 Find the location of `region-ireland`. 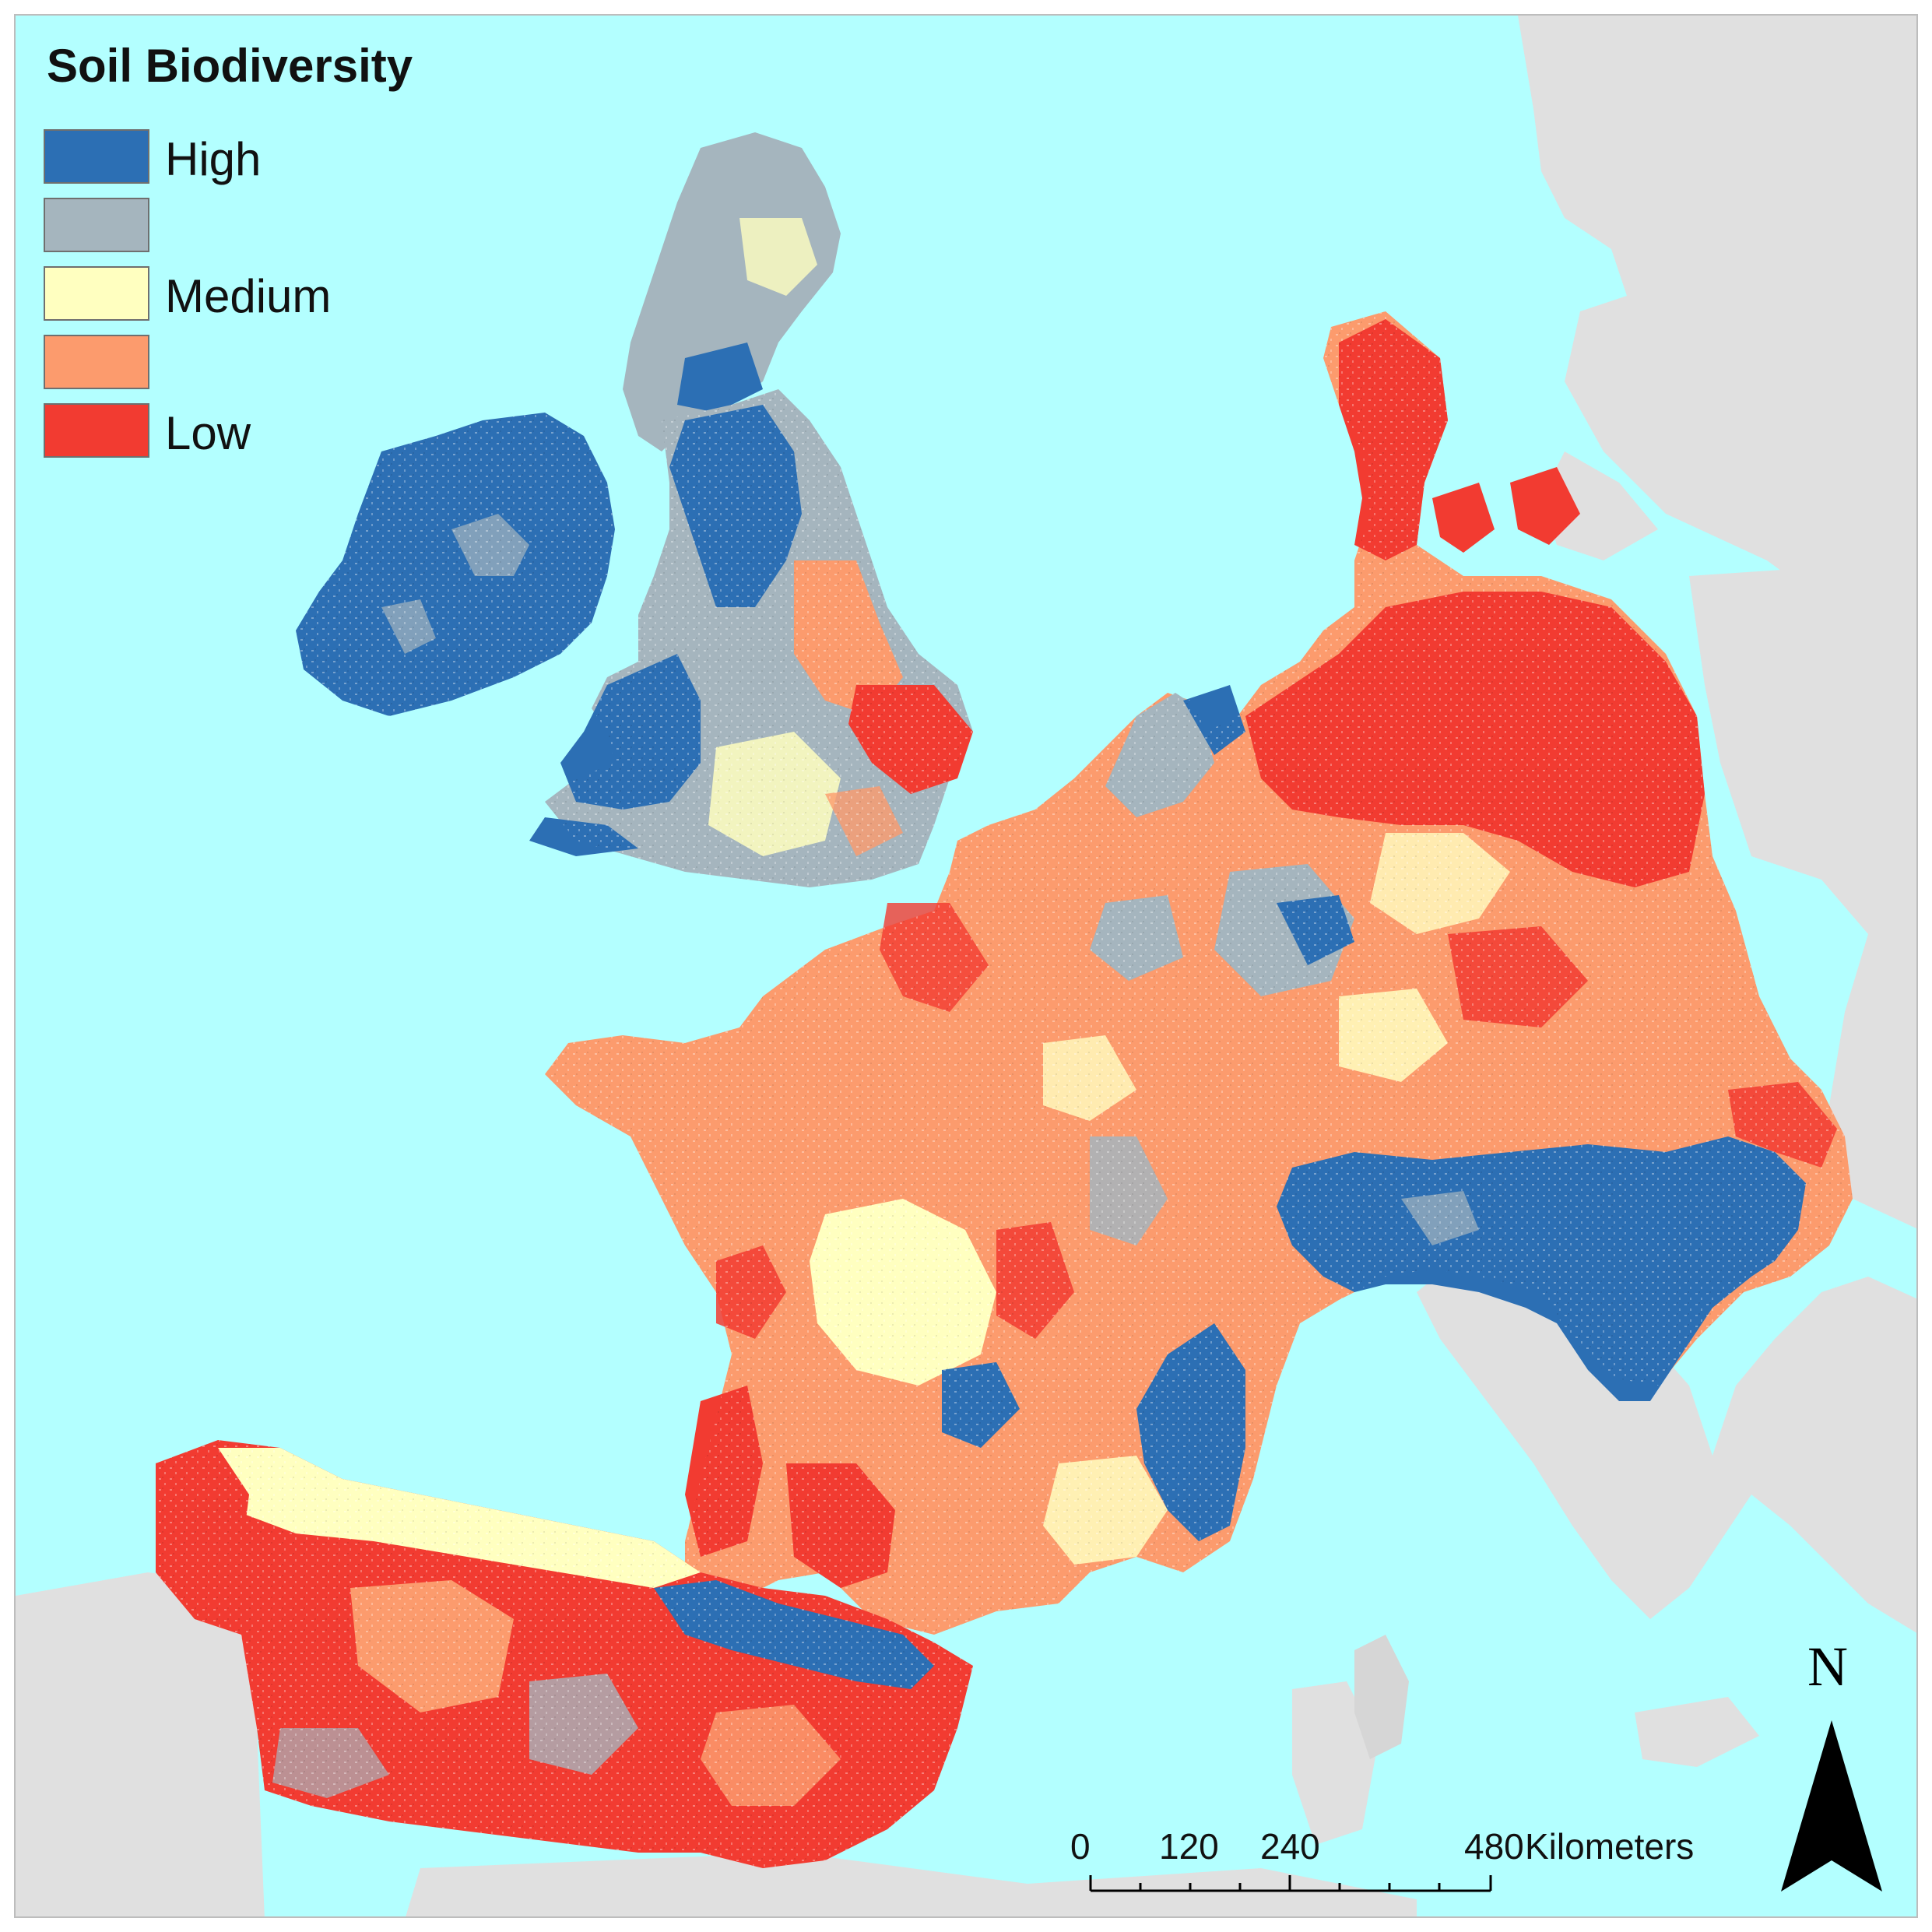

region-ireland is located at coordinates (455, 564).